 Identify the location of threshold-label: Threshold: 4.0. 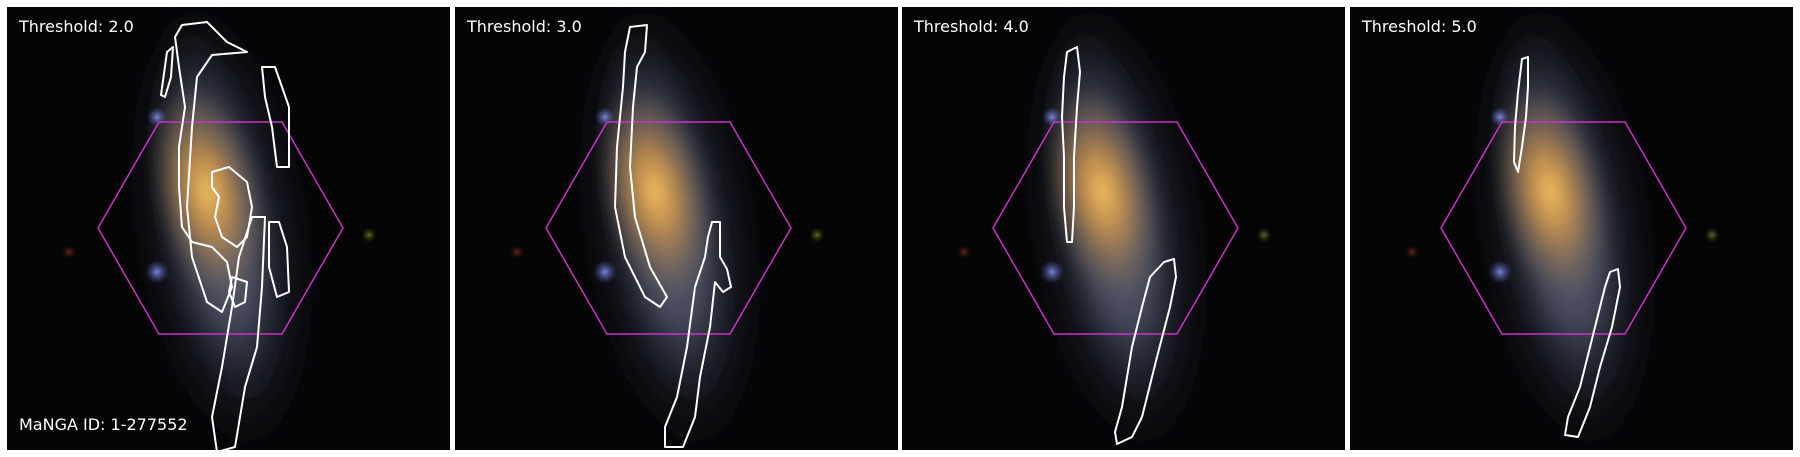
(971, 26).